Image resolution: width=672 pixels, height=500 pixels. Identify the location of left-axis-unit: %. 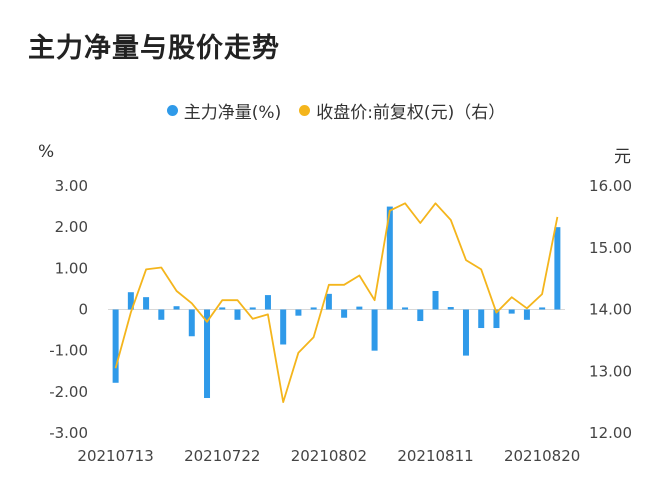
(46, 152).